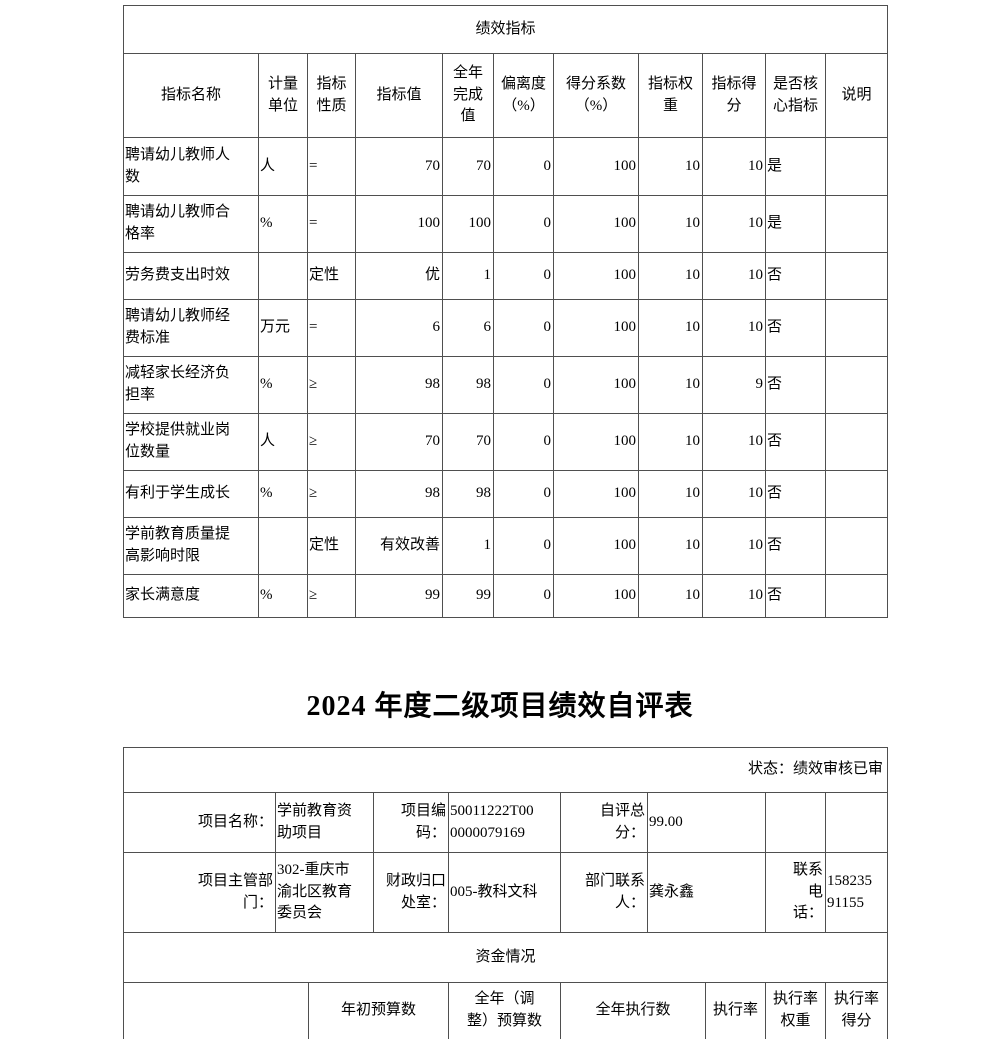 The width and height of the screenshot is (1000, 1039). I want to click on cell-name: 学校提供就业岗 位数量, so click(191, 442).